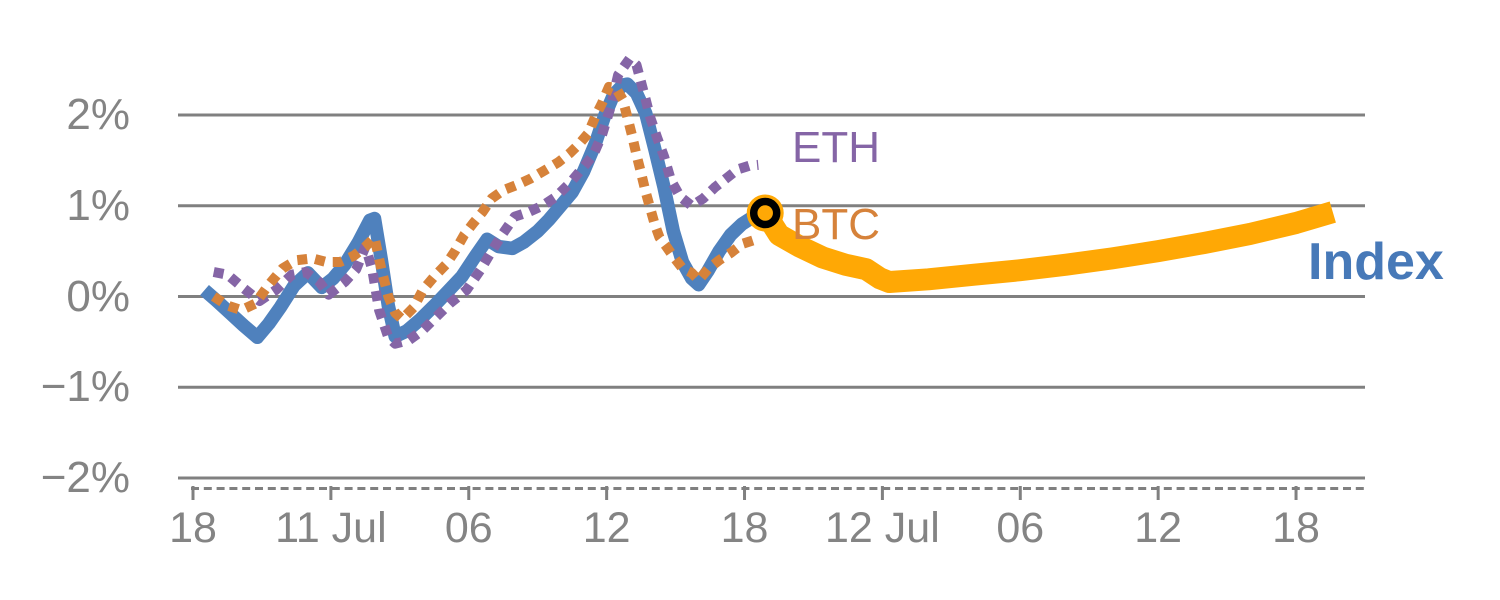  Describe the element at coordinates (85, 477) in the screenshot. I see `y-tick-label: −2%` at that location.